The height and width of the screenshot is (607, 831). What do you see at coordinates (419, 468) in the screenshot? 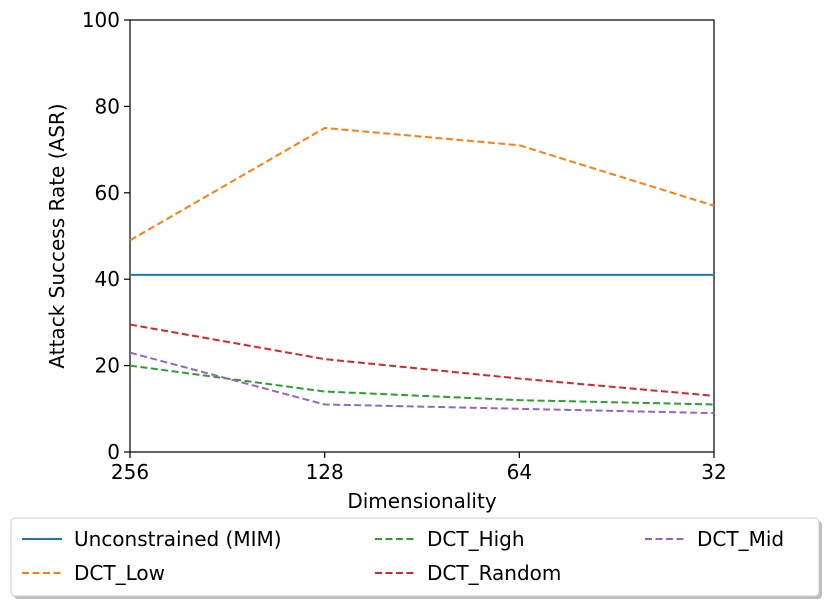
I see `x-axis-ticks: 256 128 64 32` at bounding box center [419, 468].